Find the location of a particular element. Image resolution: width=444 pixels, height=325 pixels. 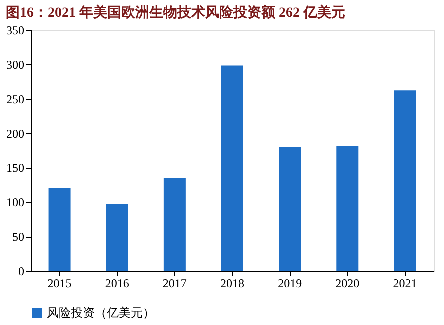

y-tick-label: 50 is located at coordinates (18, 237).